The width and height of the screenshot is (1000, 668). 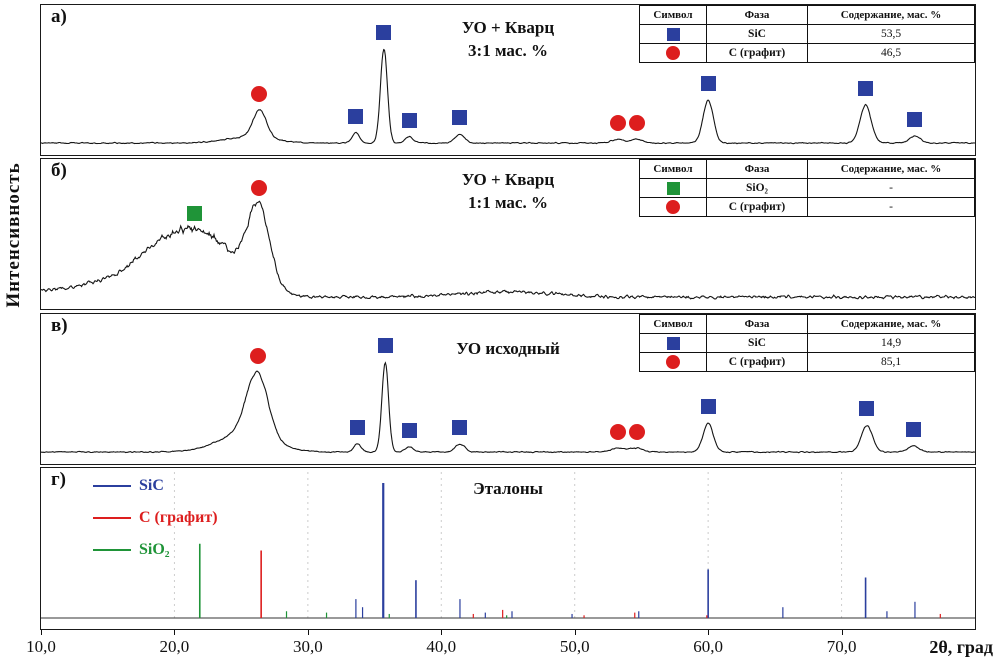 I want to click on legend-item-sio2: SiO₂, so click(x=155, y=550).